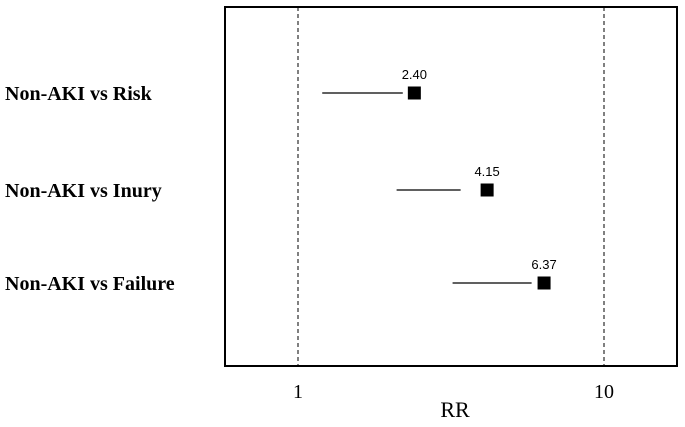  I want to click on row-label: Non-AKI vs Inury, so click(83, 191).